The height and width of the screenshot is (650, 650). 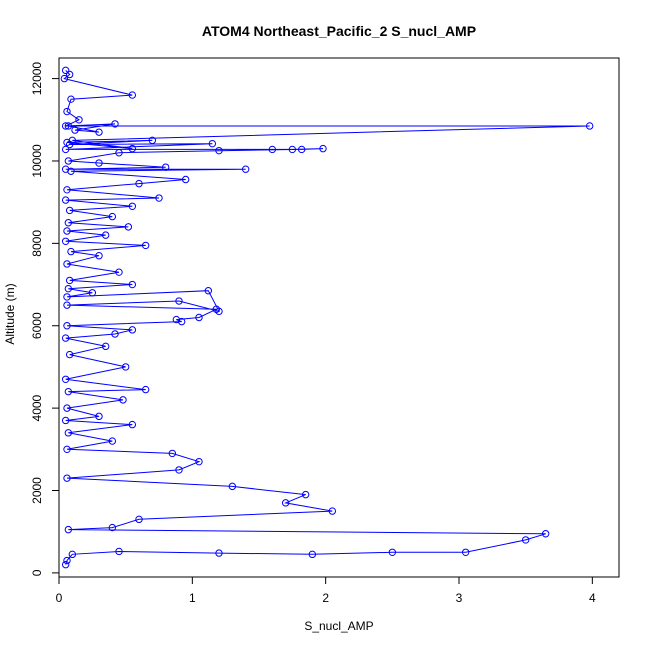 What do you see at coordinates (45, 319) in the screenshot?
I see `y-axis: 0 2000 4000 6000 8000 10000 12000` at bounding box center [45, 319].